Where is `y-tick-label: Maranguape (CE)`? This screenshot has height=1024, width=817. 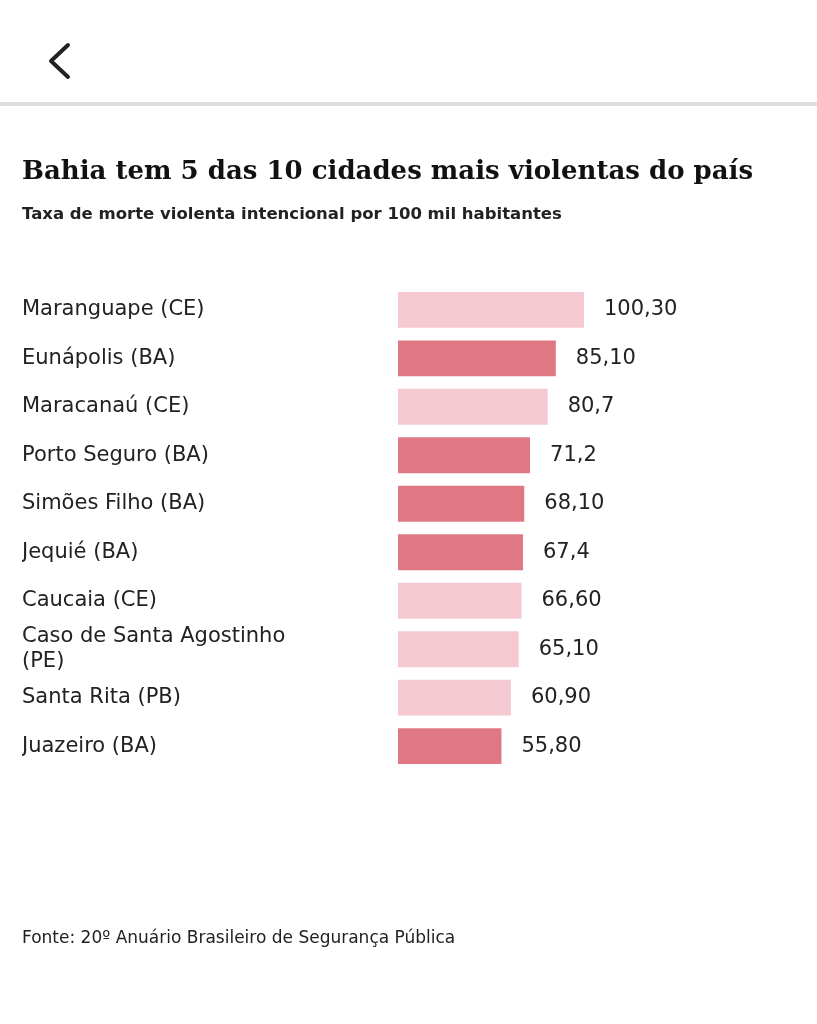 y-tick-label: Maranguape (CE) is located at coordinates (113, 308).